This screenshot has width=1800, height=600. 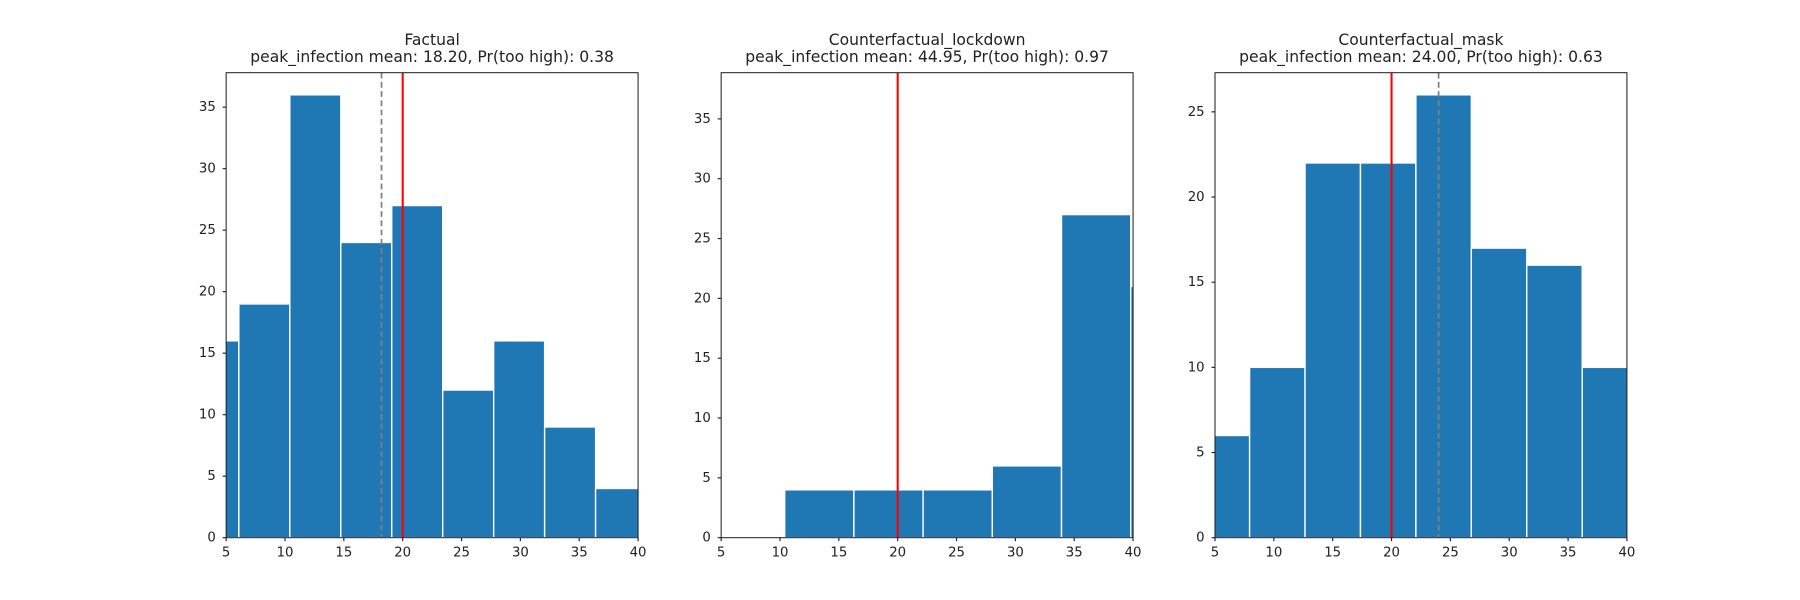 What do you see at coordinates (927, 40) in the screenshot?
I see `chart-title: Counterfactual_lockdown` at bounding box center [927, 40].